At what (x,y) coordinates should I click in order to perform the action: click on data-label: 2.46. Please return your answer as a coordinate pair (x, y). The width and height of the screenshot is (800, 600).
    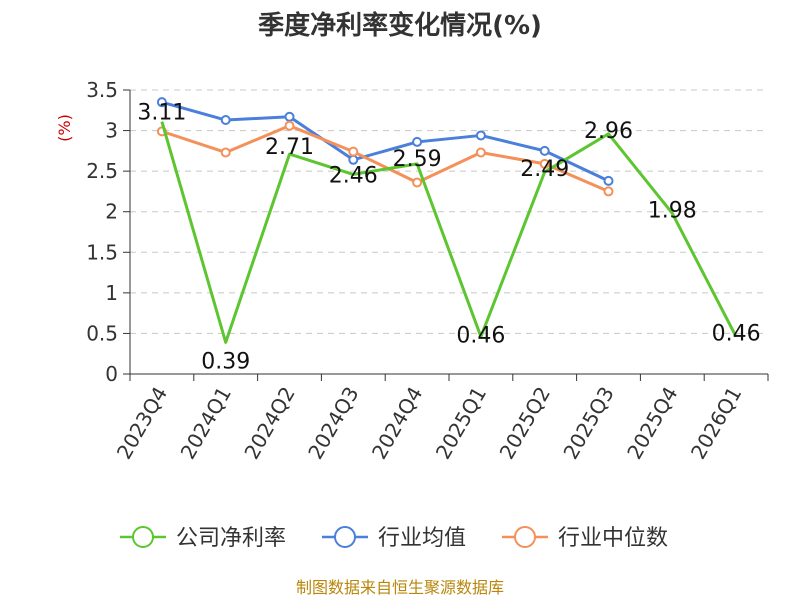
    Looking at the image, I should click on (353, 175).